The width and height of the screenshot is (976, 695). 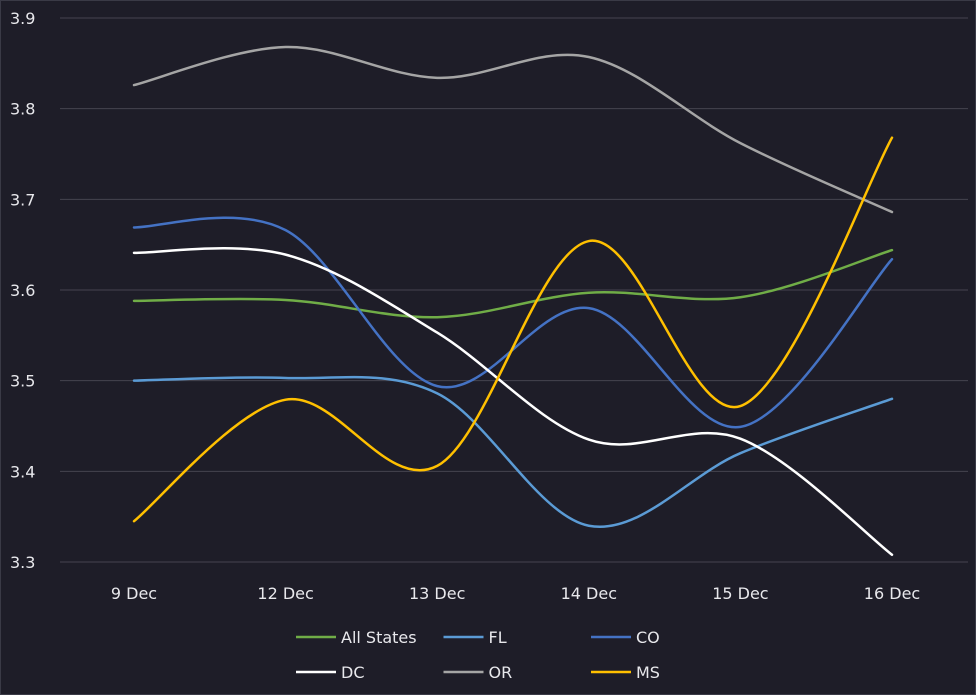 I want to click on x-tick-label: 16 Dec, so click(x=892, y=593).